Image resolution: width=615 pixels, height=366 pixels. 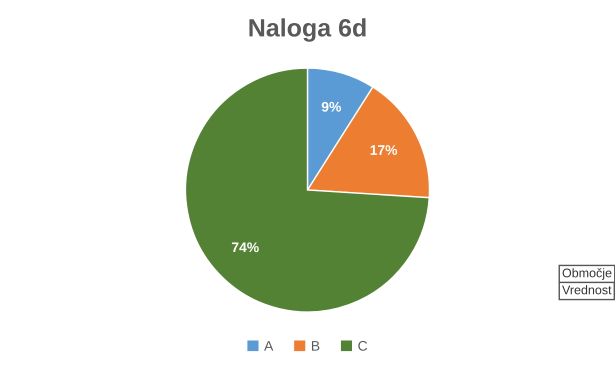 What do you see at coordinates (587, 274) in the screenshot?
I see `text: Območje` at bounding box center [587, 274].